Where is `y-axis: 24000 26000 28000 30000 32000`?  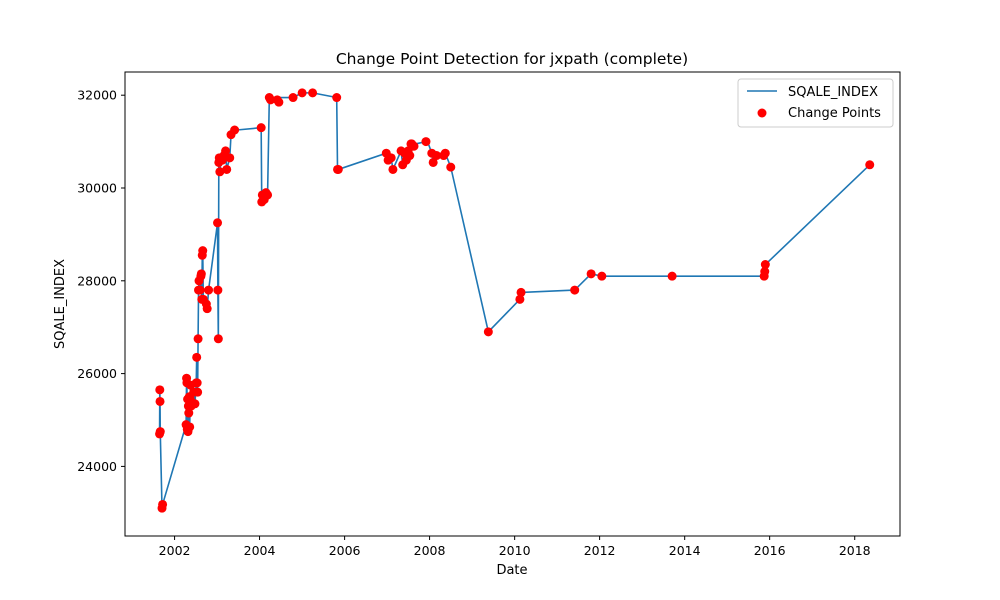 y-axis: 24000 26000 28000 30000 32000 is located at coordinates (101, 281).